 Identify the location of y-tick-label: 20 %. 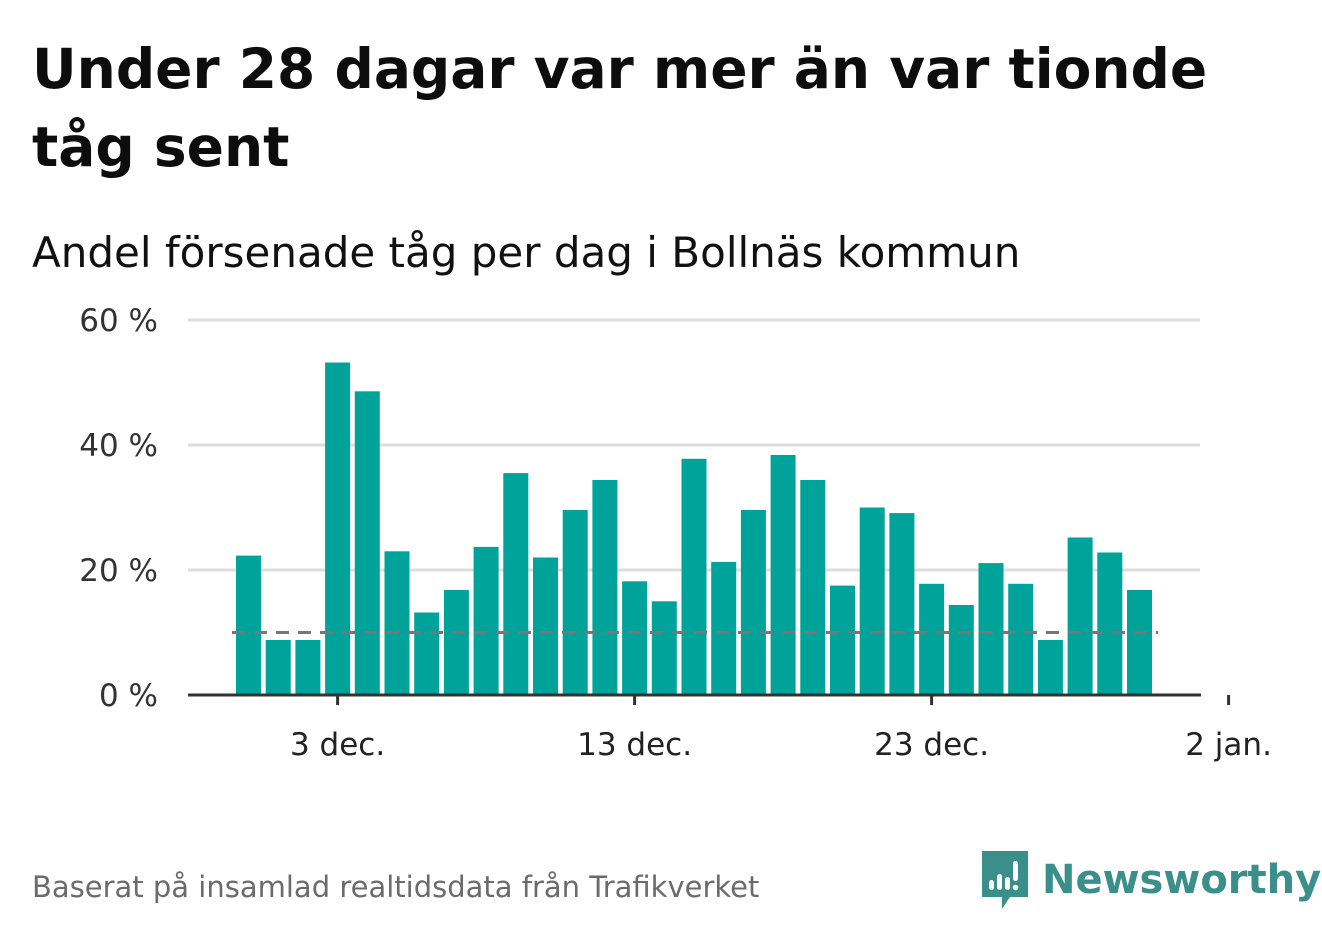
(118, 571).